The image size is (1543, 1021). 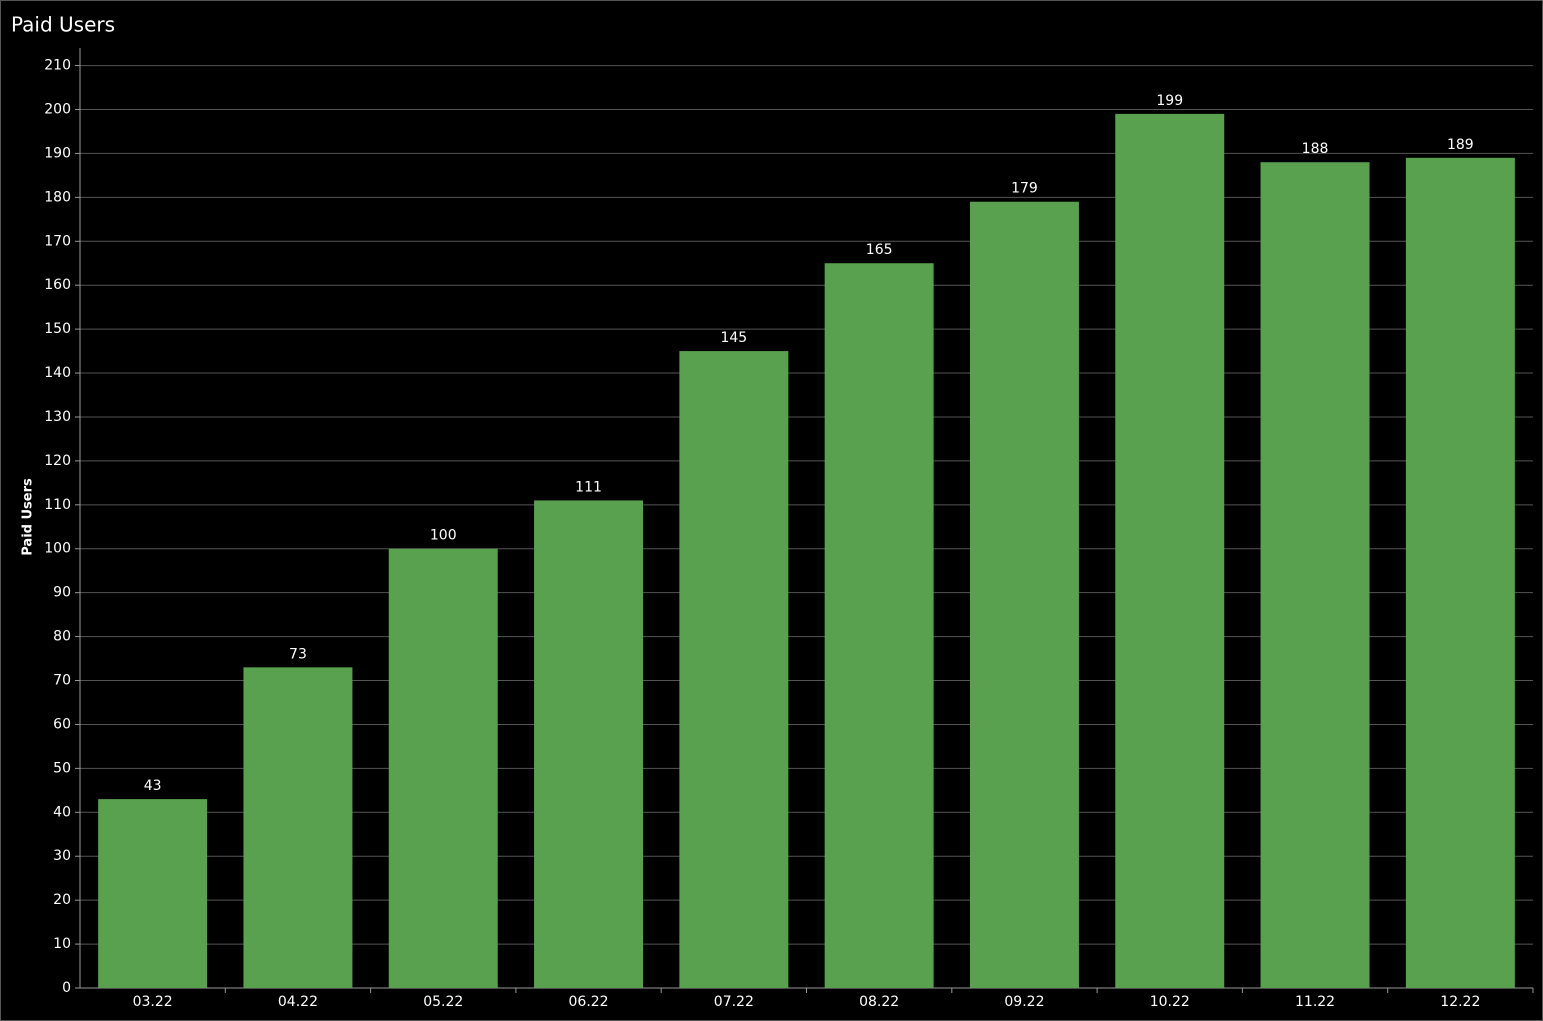 I want to click on y-tick-label: 130, so click(x=57, y=417).